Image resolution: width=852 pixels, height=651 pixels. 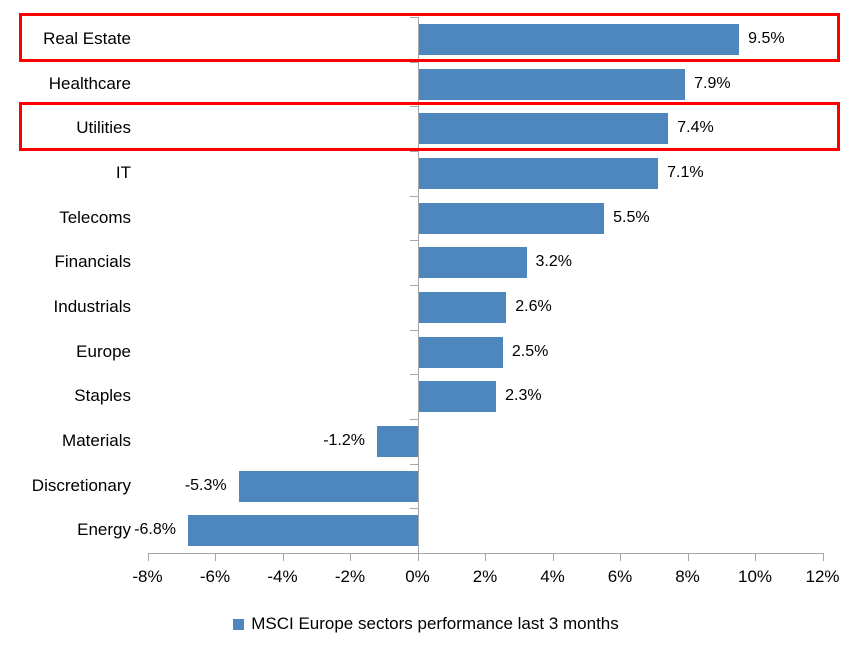 I want to click on data-label: 2.6%, so click(x=533, y=306).